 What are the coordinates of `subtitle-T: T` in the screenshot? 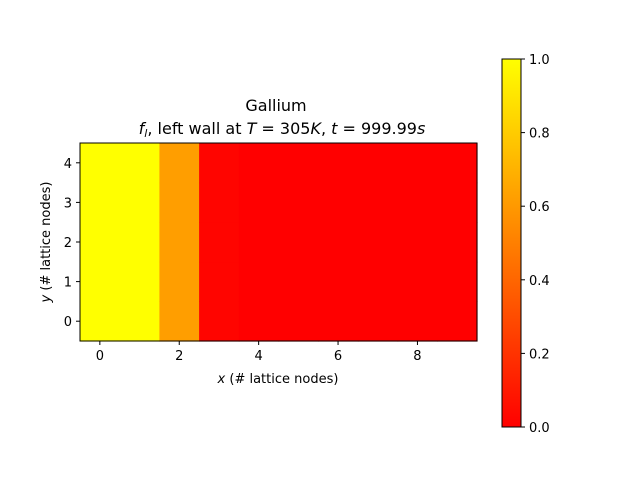 It's located at (252, 128).